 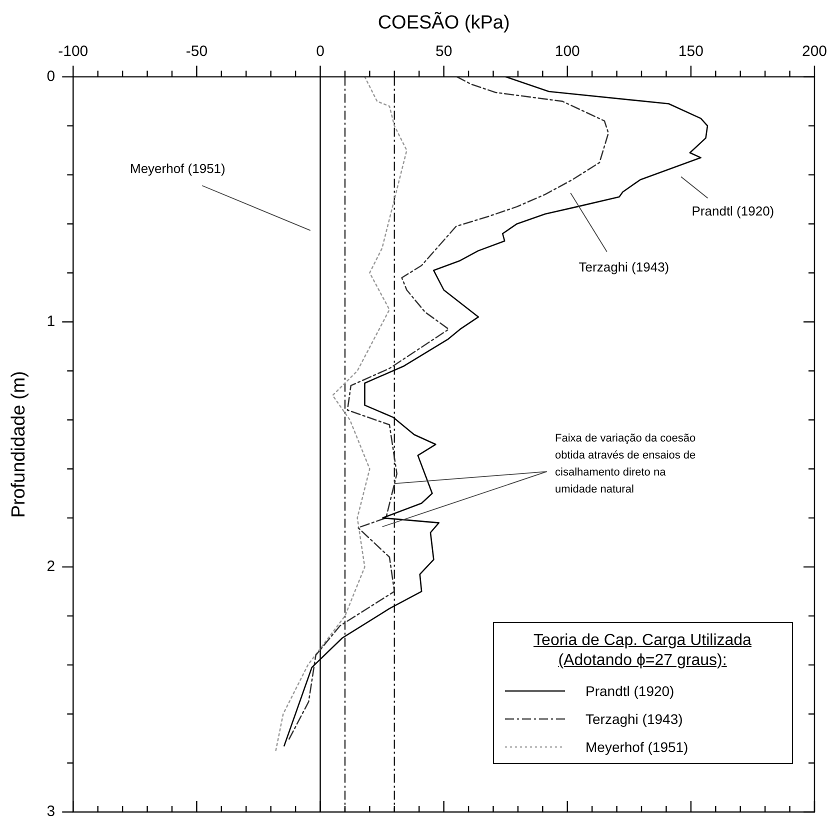 What do you see at coordinates (19, 444) in the screenshot?
I see `y-axis-title: Profundidade (m)` at bounding box center [19, 444].